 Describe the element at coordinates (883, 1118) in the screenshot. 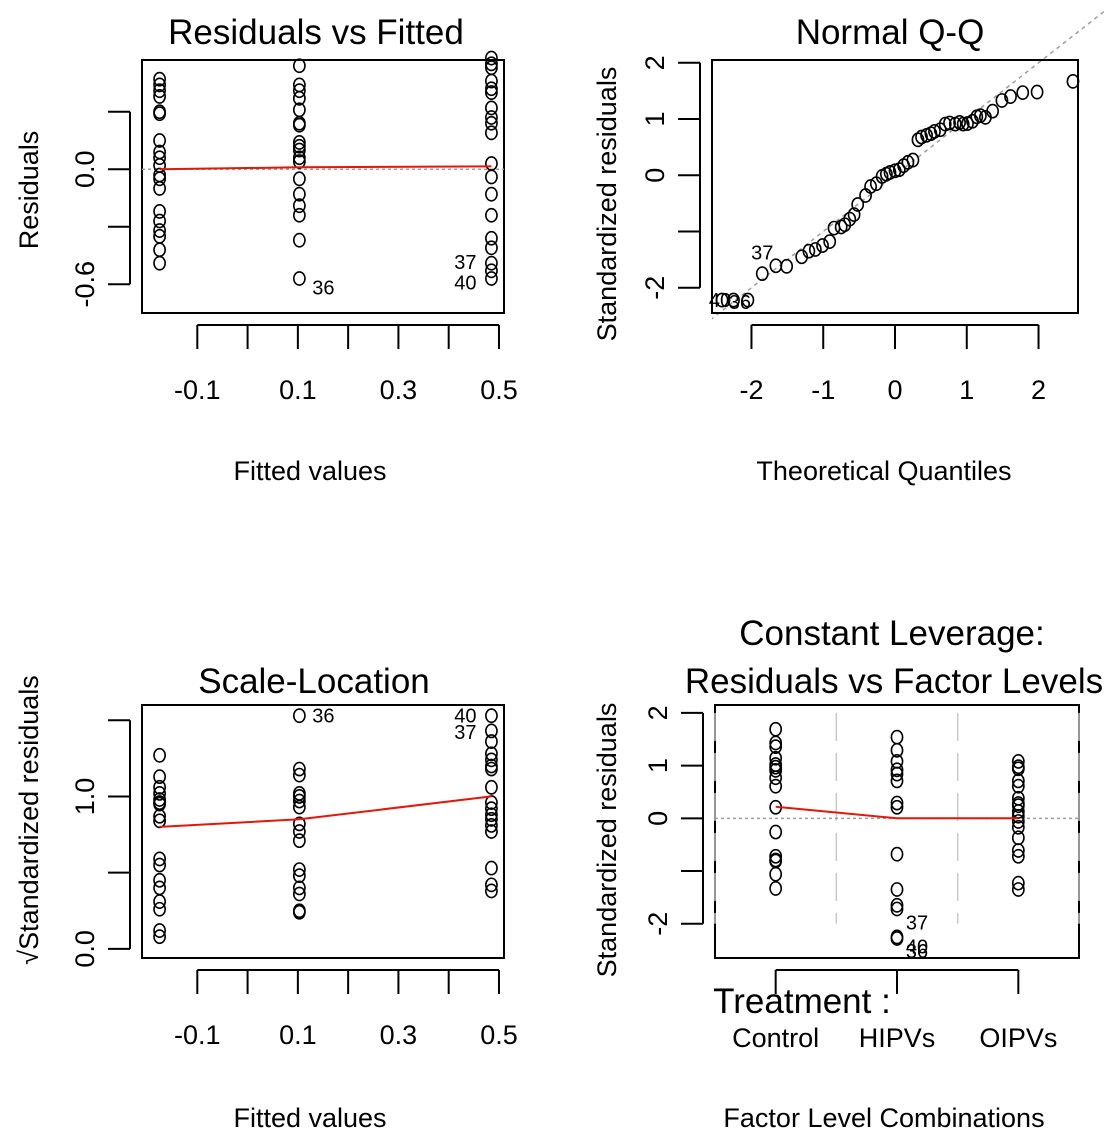

I see `x-axis-label: Factor Level Combinations` at that location.